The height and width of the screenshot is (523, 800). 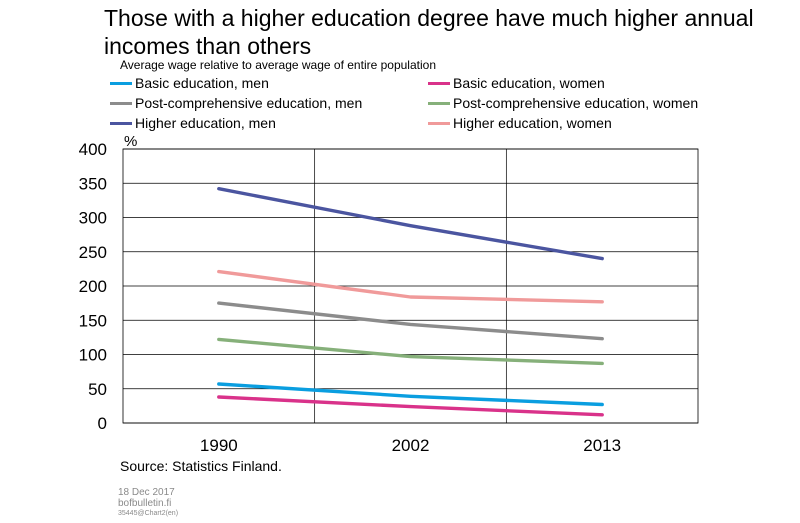 What do you see at coordinates (148, 513) in the screenshot?
I see `footer-code: 35445@Chart2(en)` at bounding box center [148, 513].